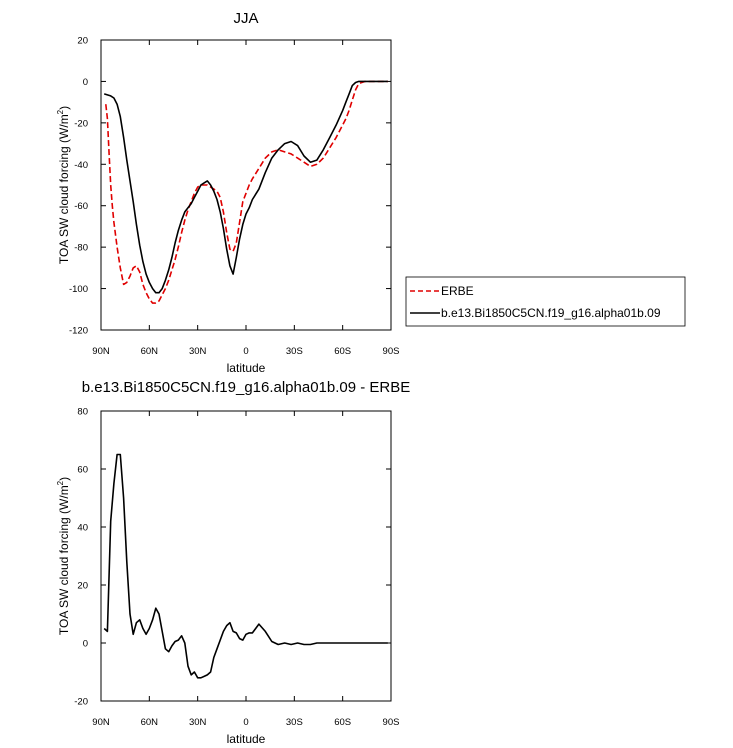 The width and height of the screenshot is (733, 748). I want to click on chart-top-x-axis-title: latitude, so click(246, 368).